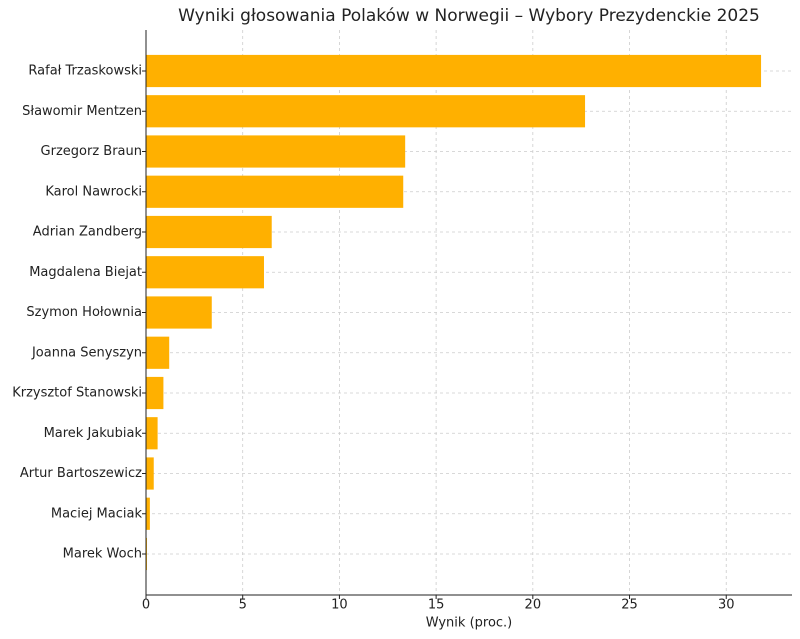 Image resolution: width=800 pixels, height=639 pixels. What do you see at coordinates (85, 71) in the screenshot?
I see `y-tick-label: Rafał Trzaskowski` at bounding box center [85, 71].